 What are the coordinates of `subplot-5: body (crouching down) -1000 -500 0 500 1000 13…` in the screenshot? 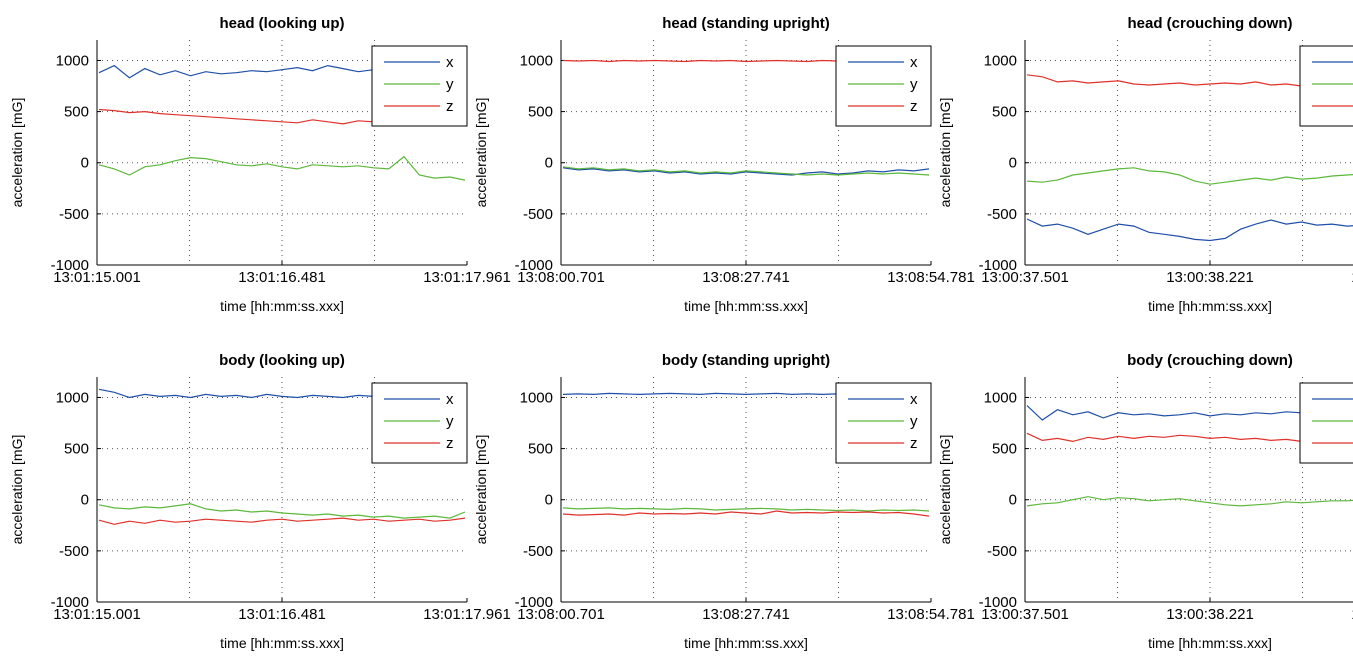 It's located at (1145, 501).